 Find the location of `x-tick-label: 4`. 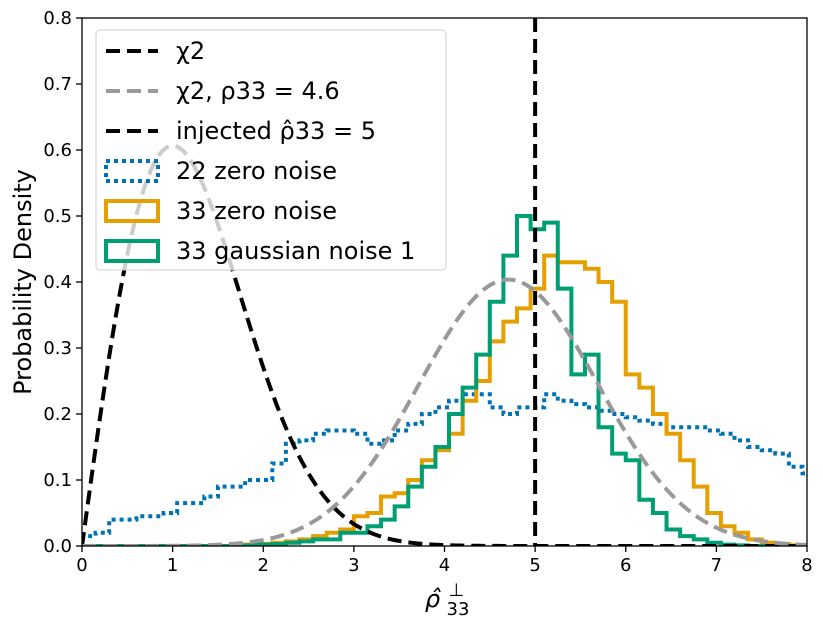

x-tick-label: 4 is located at coordinates (444, 565).